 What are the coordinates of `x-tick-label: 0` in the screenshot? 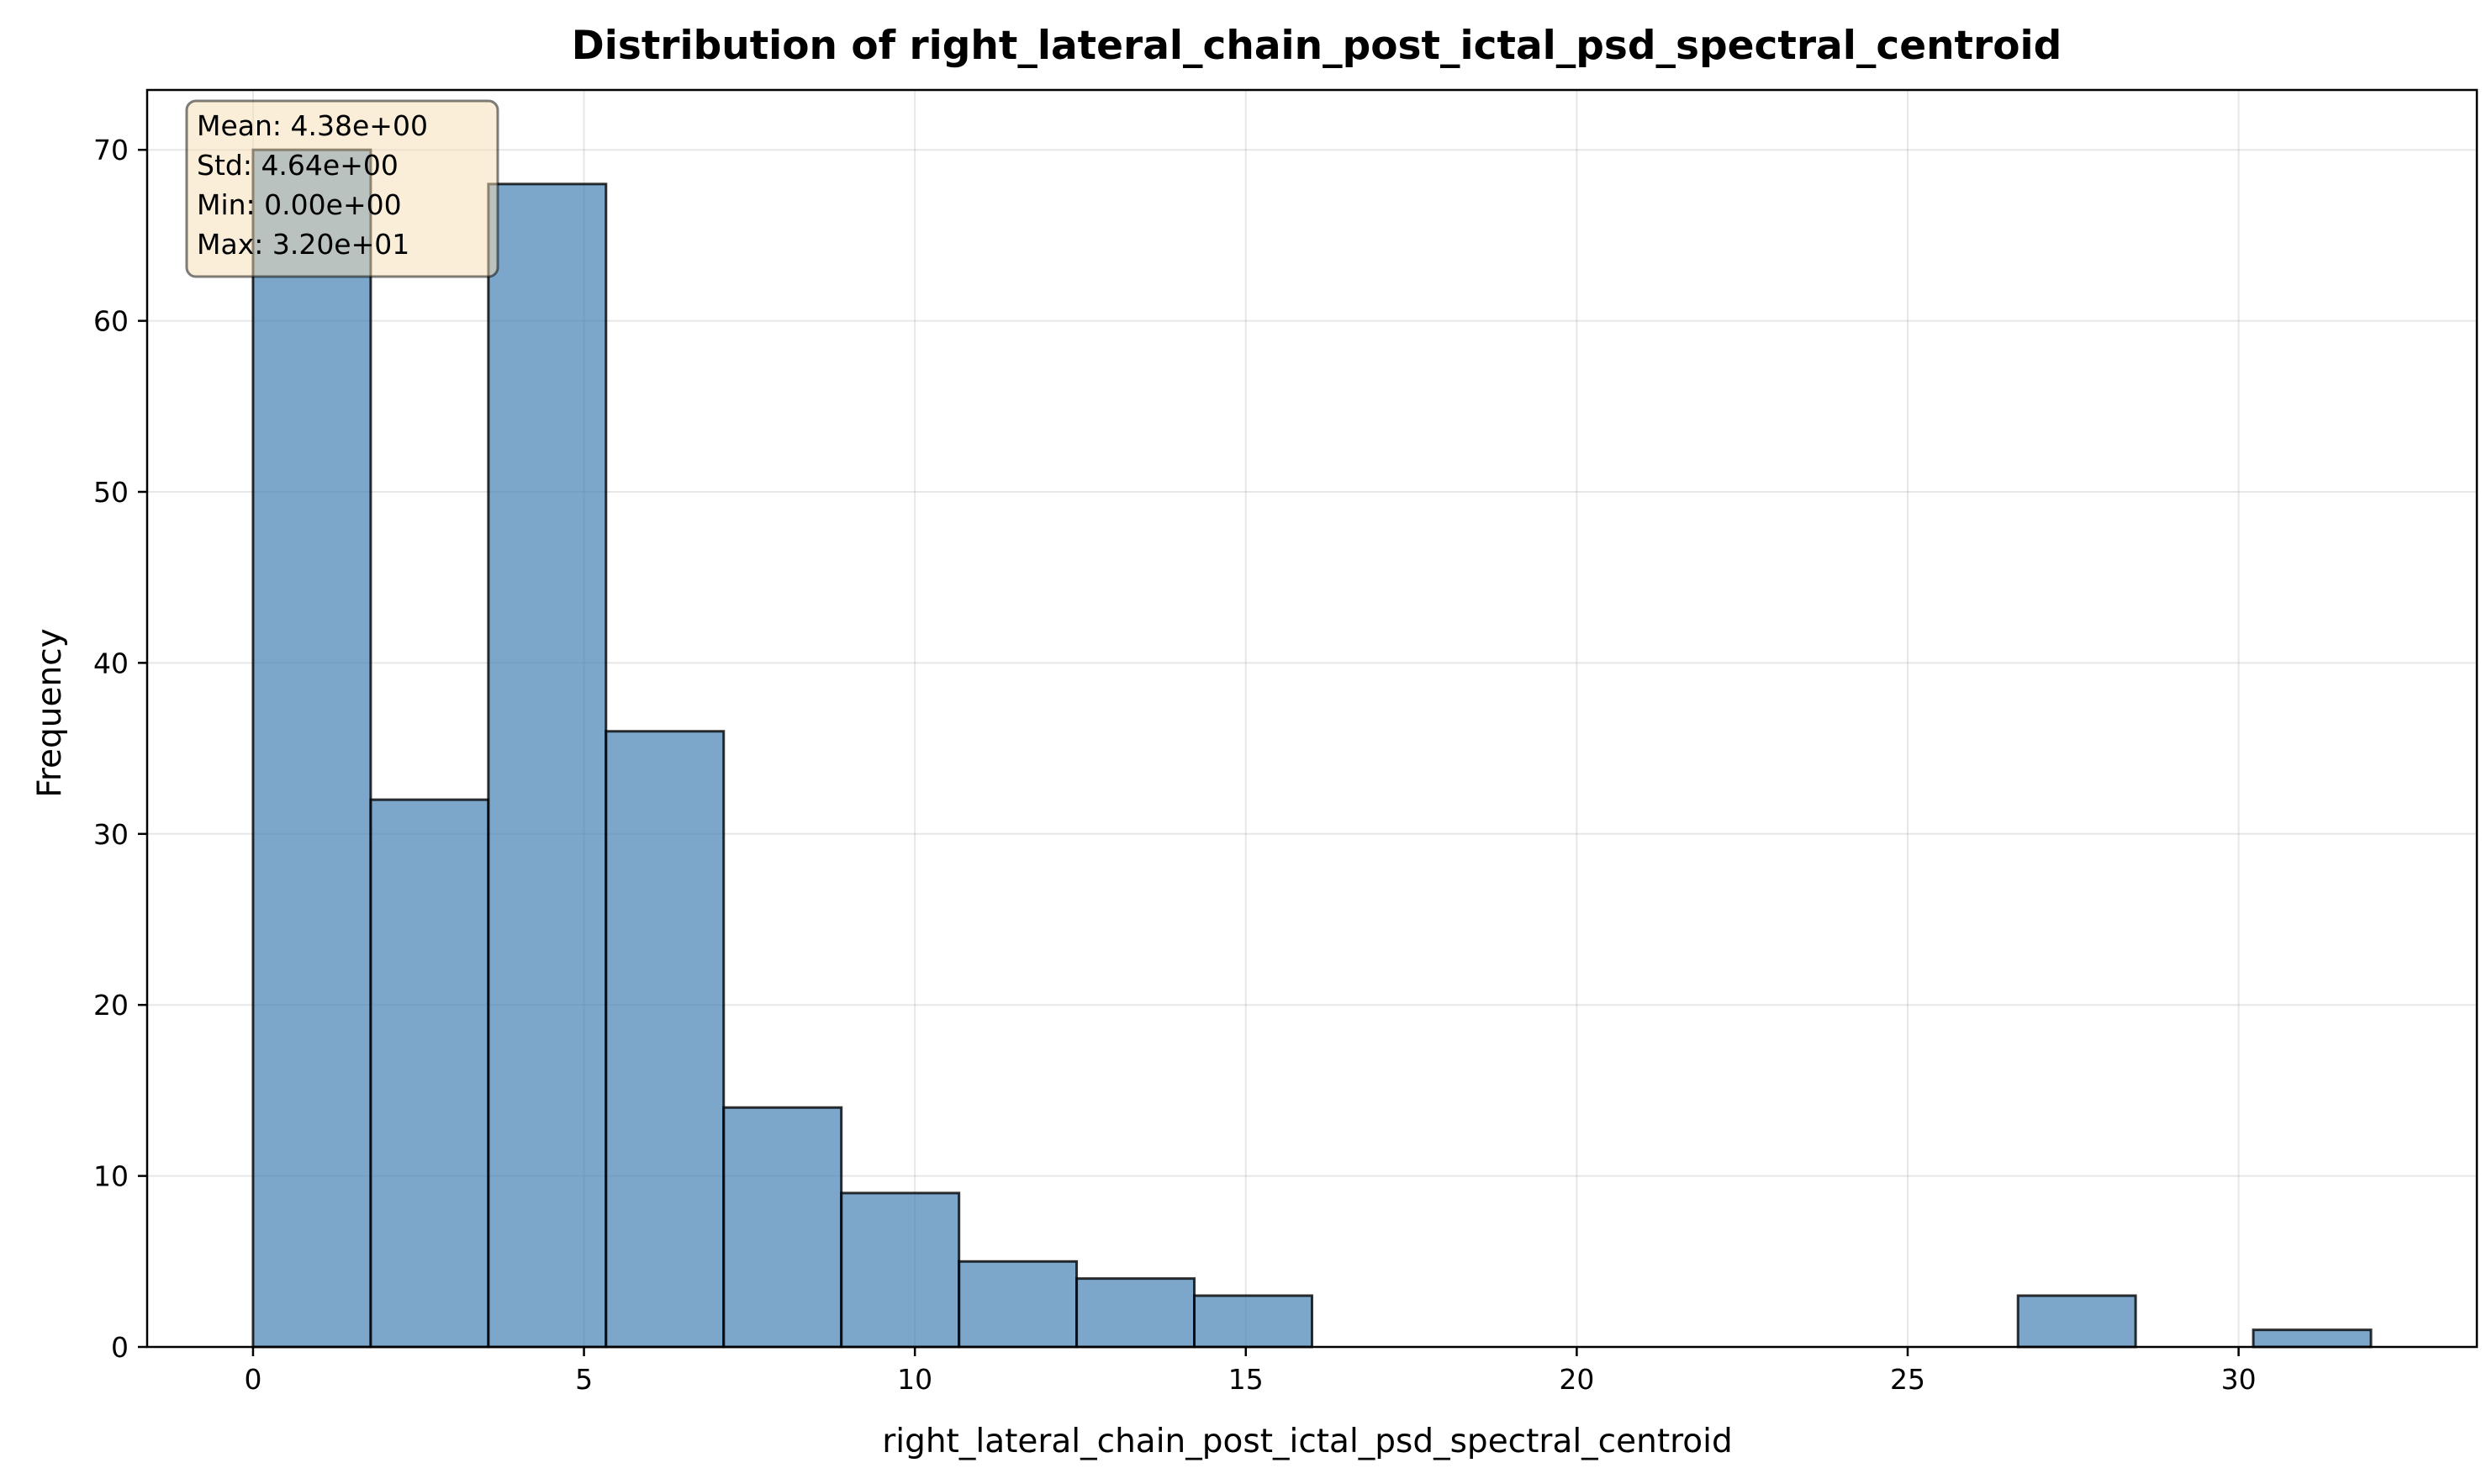 It's located at (252, 1379).